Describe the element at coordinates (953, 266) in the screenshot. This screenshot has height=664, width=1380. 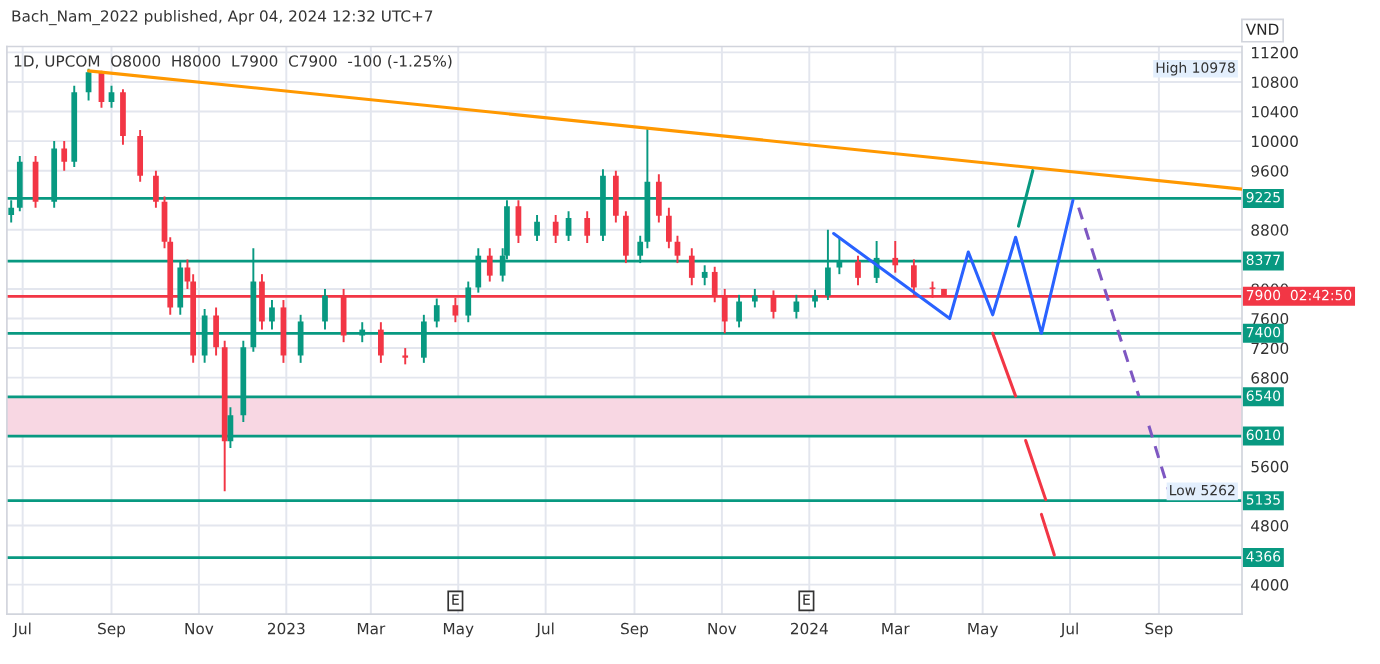
I see `line-series` at that location.